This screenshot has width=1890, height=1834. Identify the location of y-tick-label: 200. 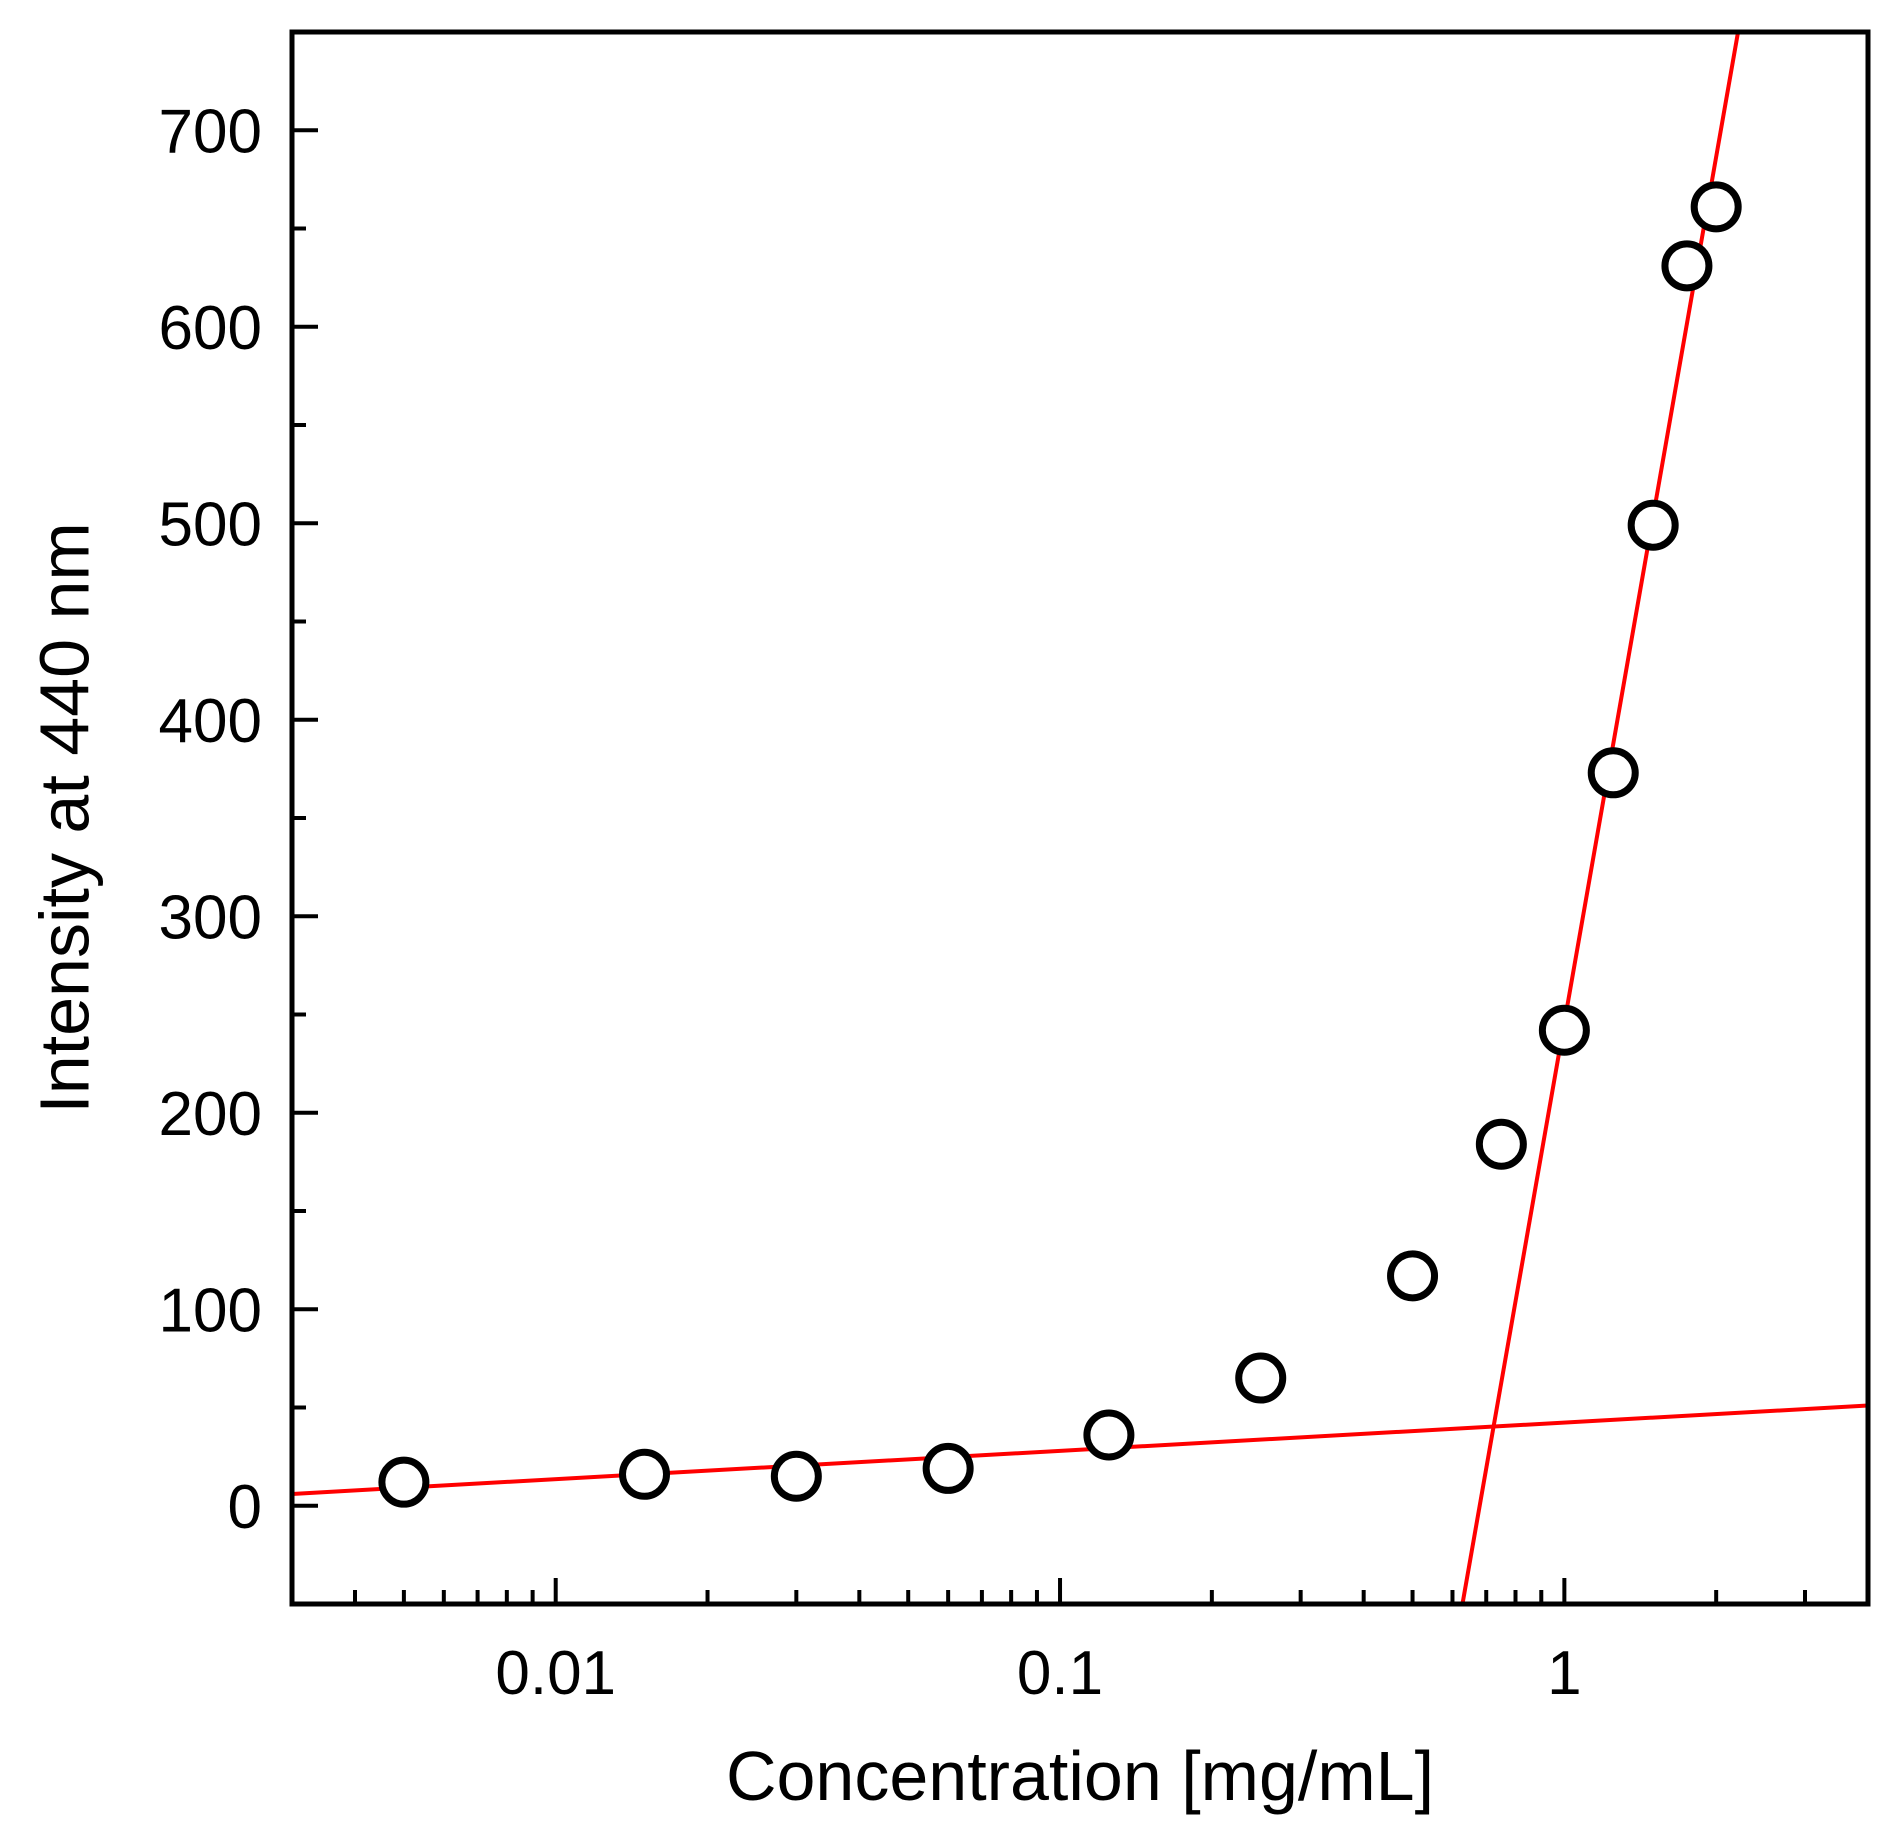
(210, 1114).